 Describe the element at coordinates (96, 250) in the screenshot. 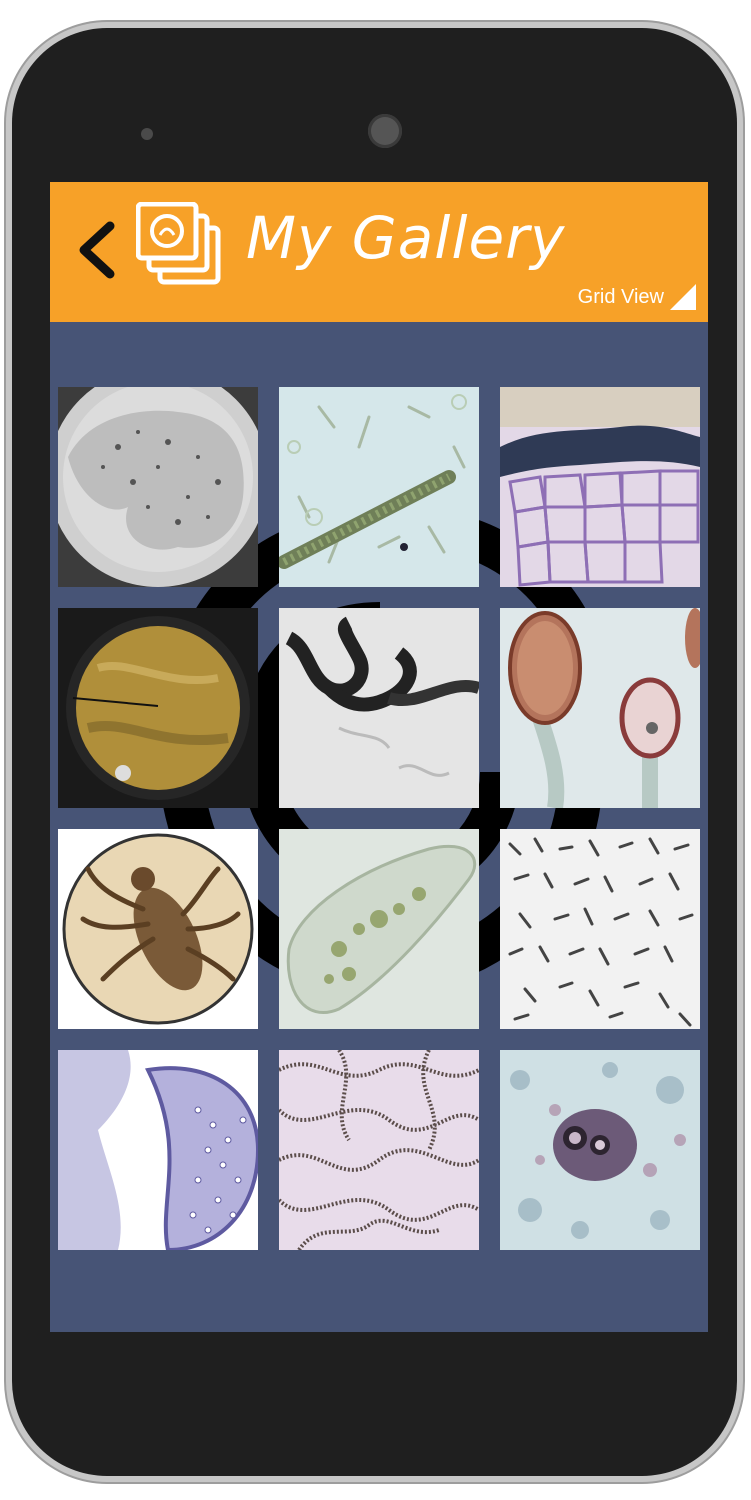

I see `chevron-left-icon` at that location.